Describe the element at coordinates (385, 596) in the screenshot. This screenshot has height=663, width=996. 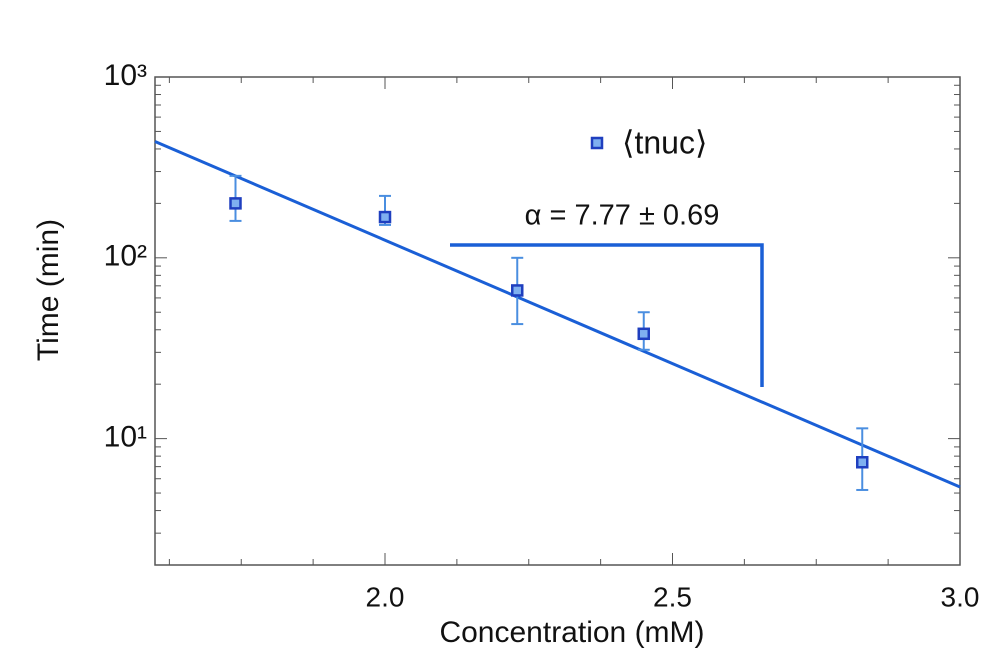
I see `x-tick-label: 2.0` at that location.